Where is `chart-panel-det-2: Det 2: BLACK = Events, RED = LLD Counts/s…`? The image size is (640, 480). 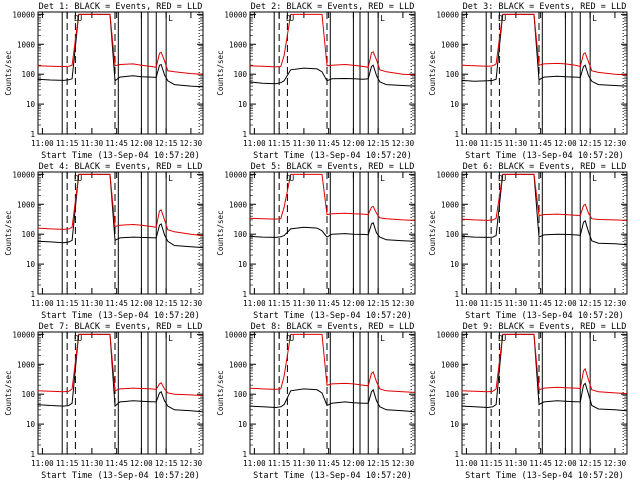 chart-panel-det-2: Det 2: BLACK = Events, RED = LLD Counts/s… is located at coordinates (316, 81).